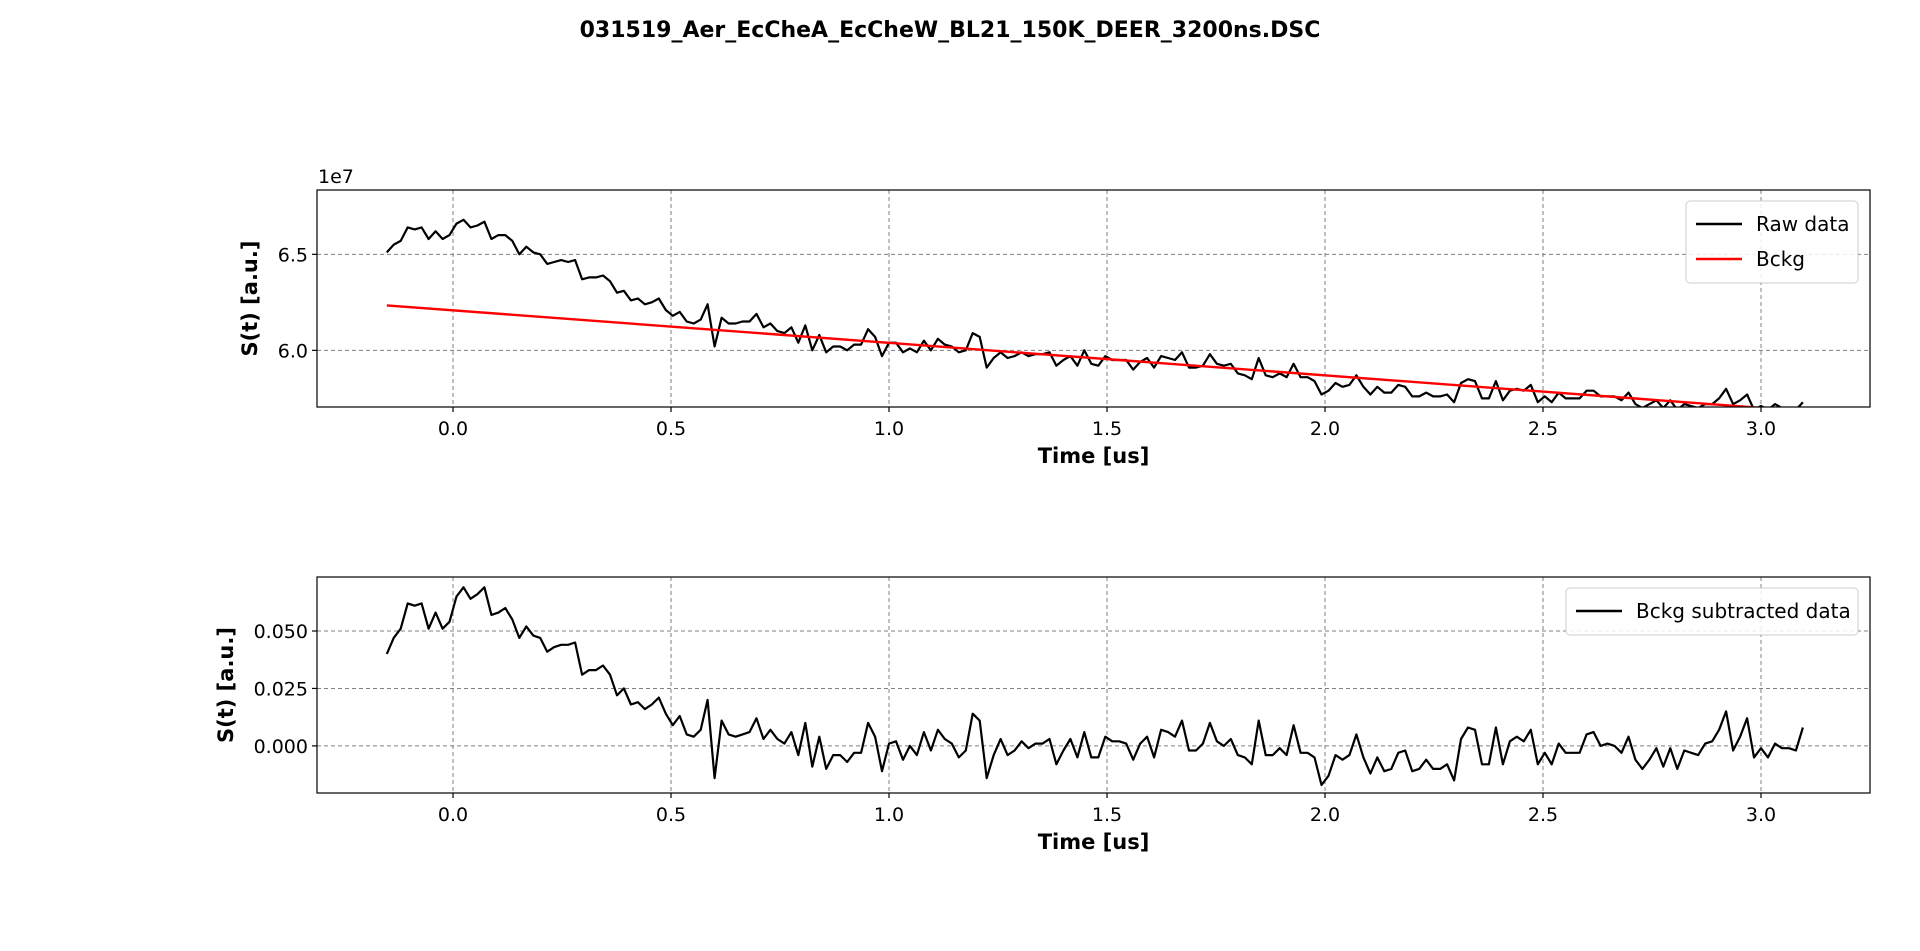 The height and width of the screenshot is (951, 1920). I want to click on y-axis-offset-label: 1e7, so click(336, 177).